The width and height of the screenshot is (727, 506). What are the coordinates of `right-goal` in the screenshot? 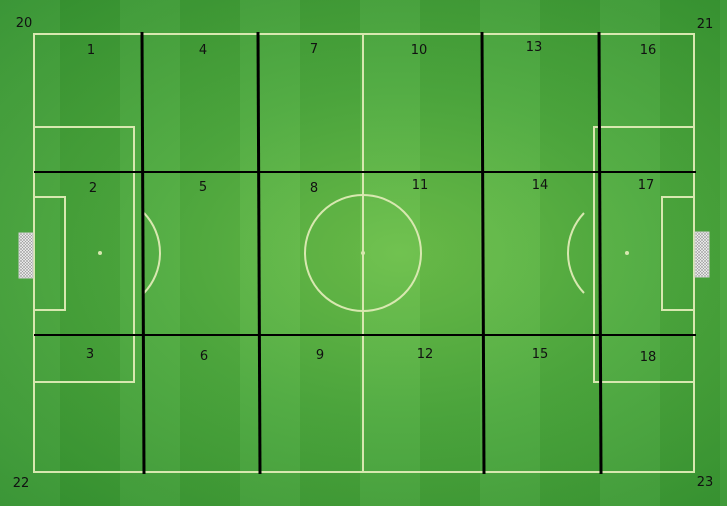 It's located at (702, 254).